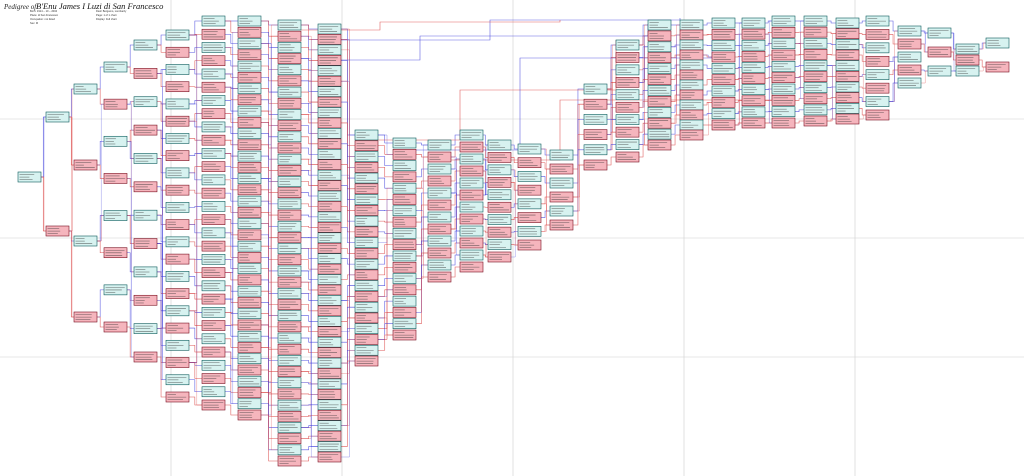  I want to click on meta-line: Born: 1914 – 10 – 2004, so click(44, 11).